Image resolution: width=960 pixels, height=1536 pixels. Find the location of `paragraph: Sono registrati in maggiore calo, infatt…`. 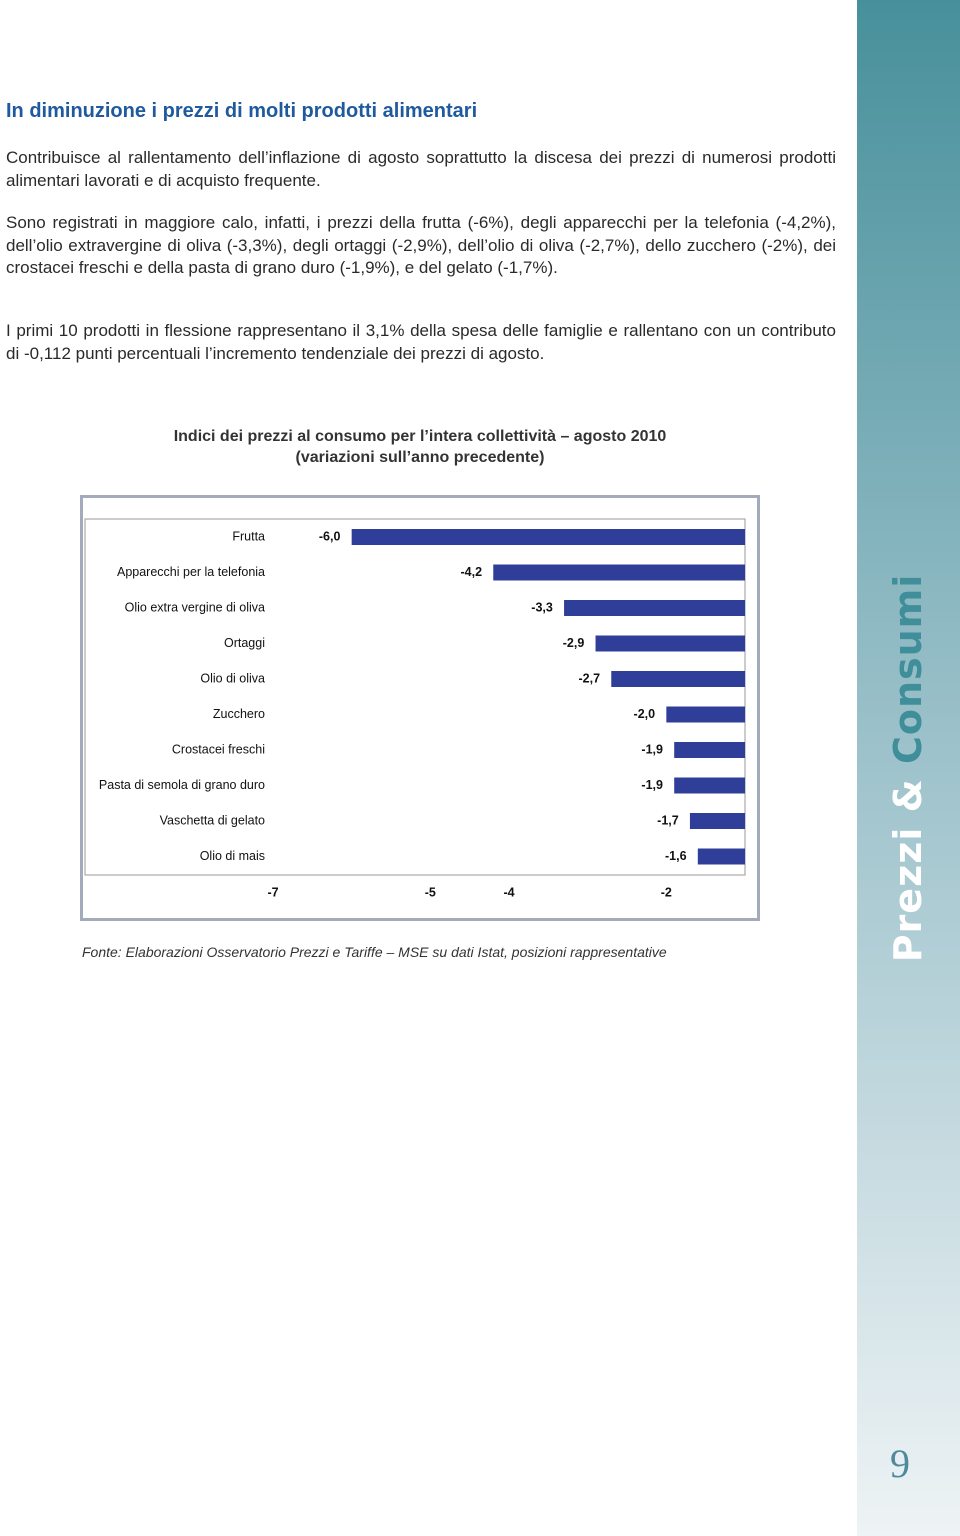

paragraph: Sono registrati in maggiore calo, infatt… is located at coordinates (421, 245).